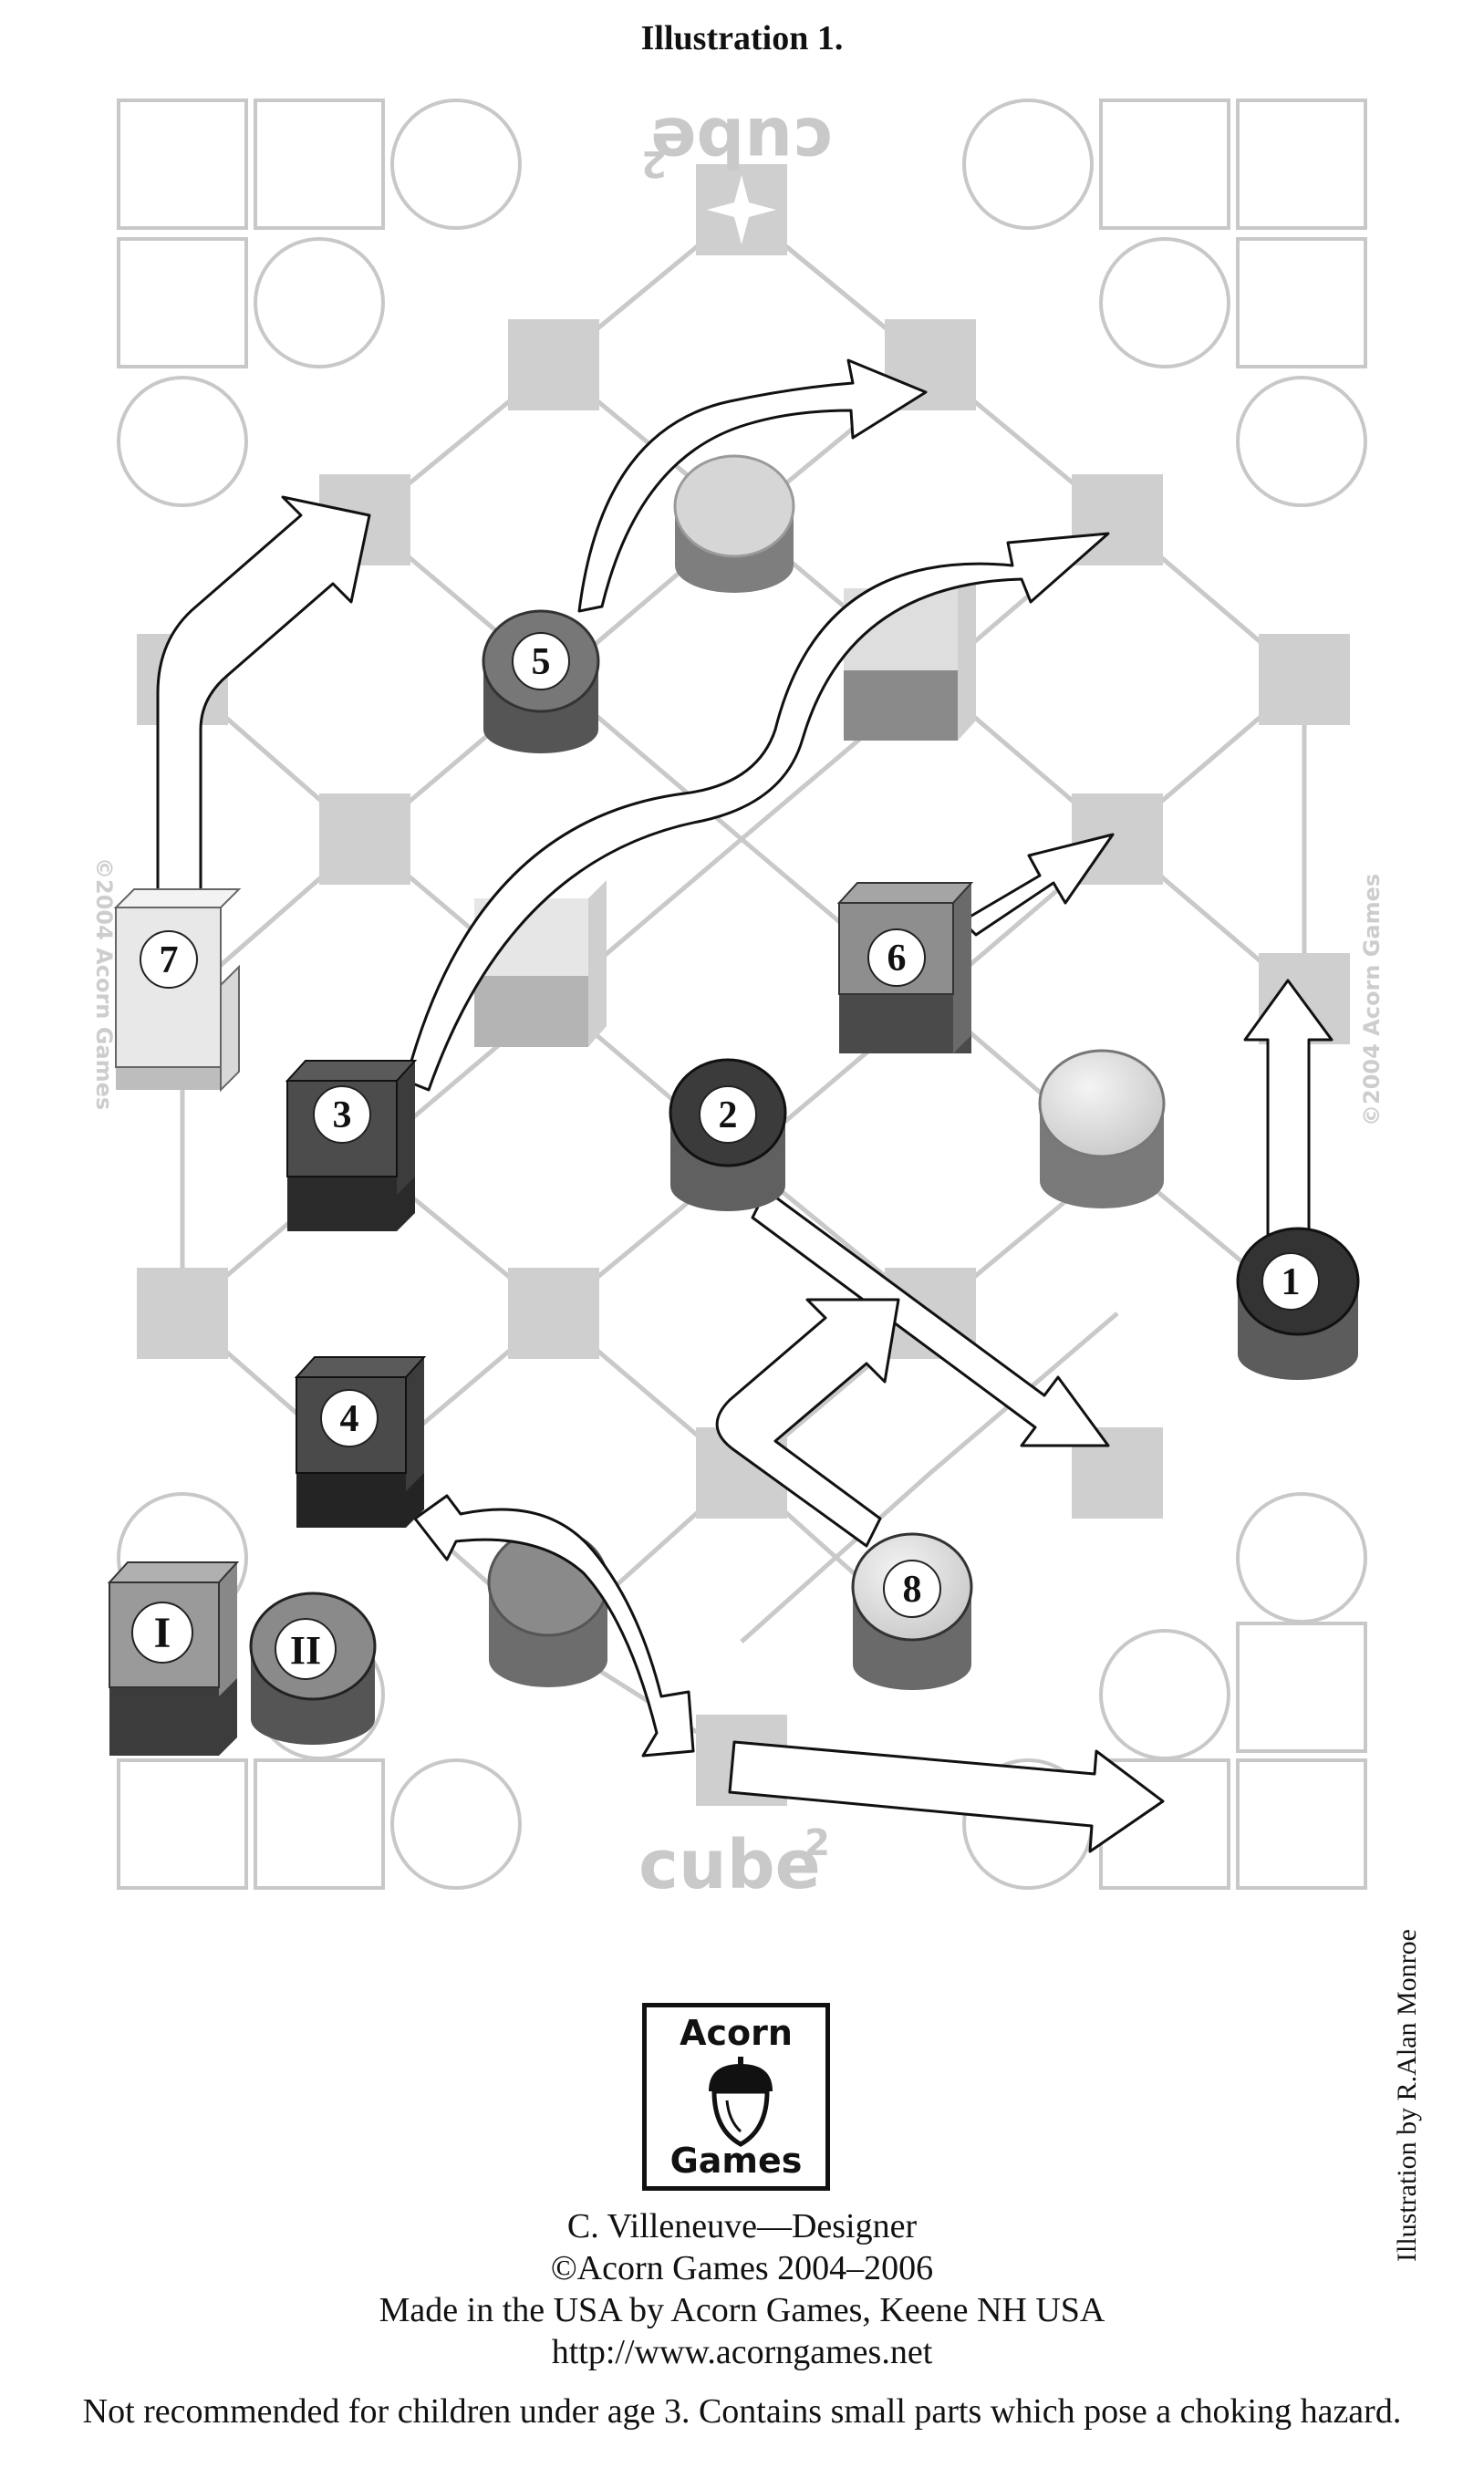 This screenshot has width=1484, height=2468. I want to click on piece-7: 7, so click(178, 991).